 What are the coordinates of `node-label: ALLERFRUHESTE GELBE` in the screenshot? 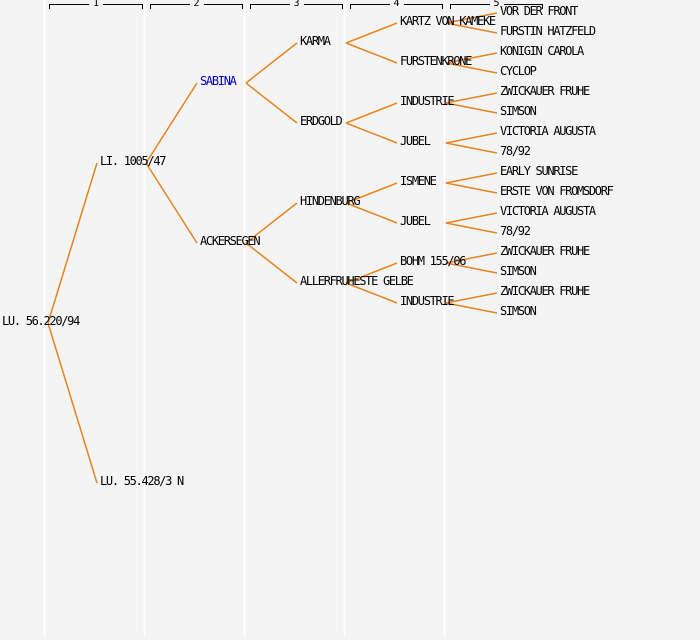 It's located at (357, 281).